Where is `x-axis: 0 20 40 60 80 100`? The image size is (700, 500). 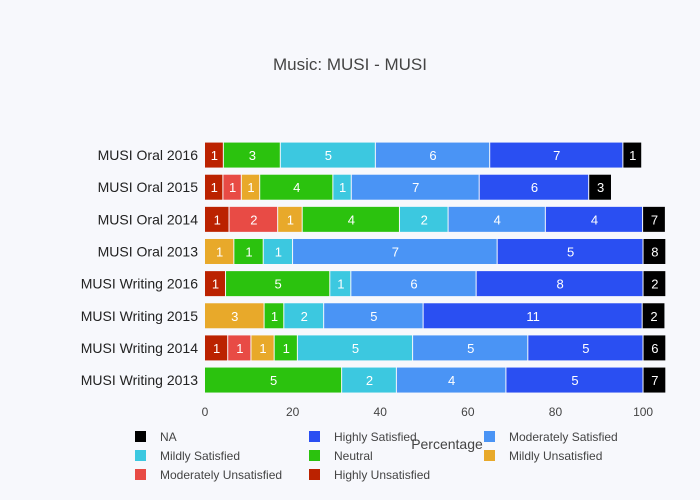 x-axis: 0 20 40 60 80 100 is located at coordinates (428, 412).